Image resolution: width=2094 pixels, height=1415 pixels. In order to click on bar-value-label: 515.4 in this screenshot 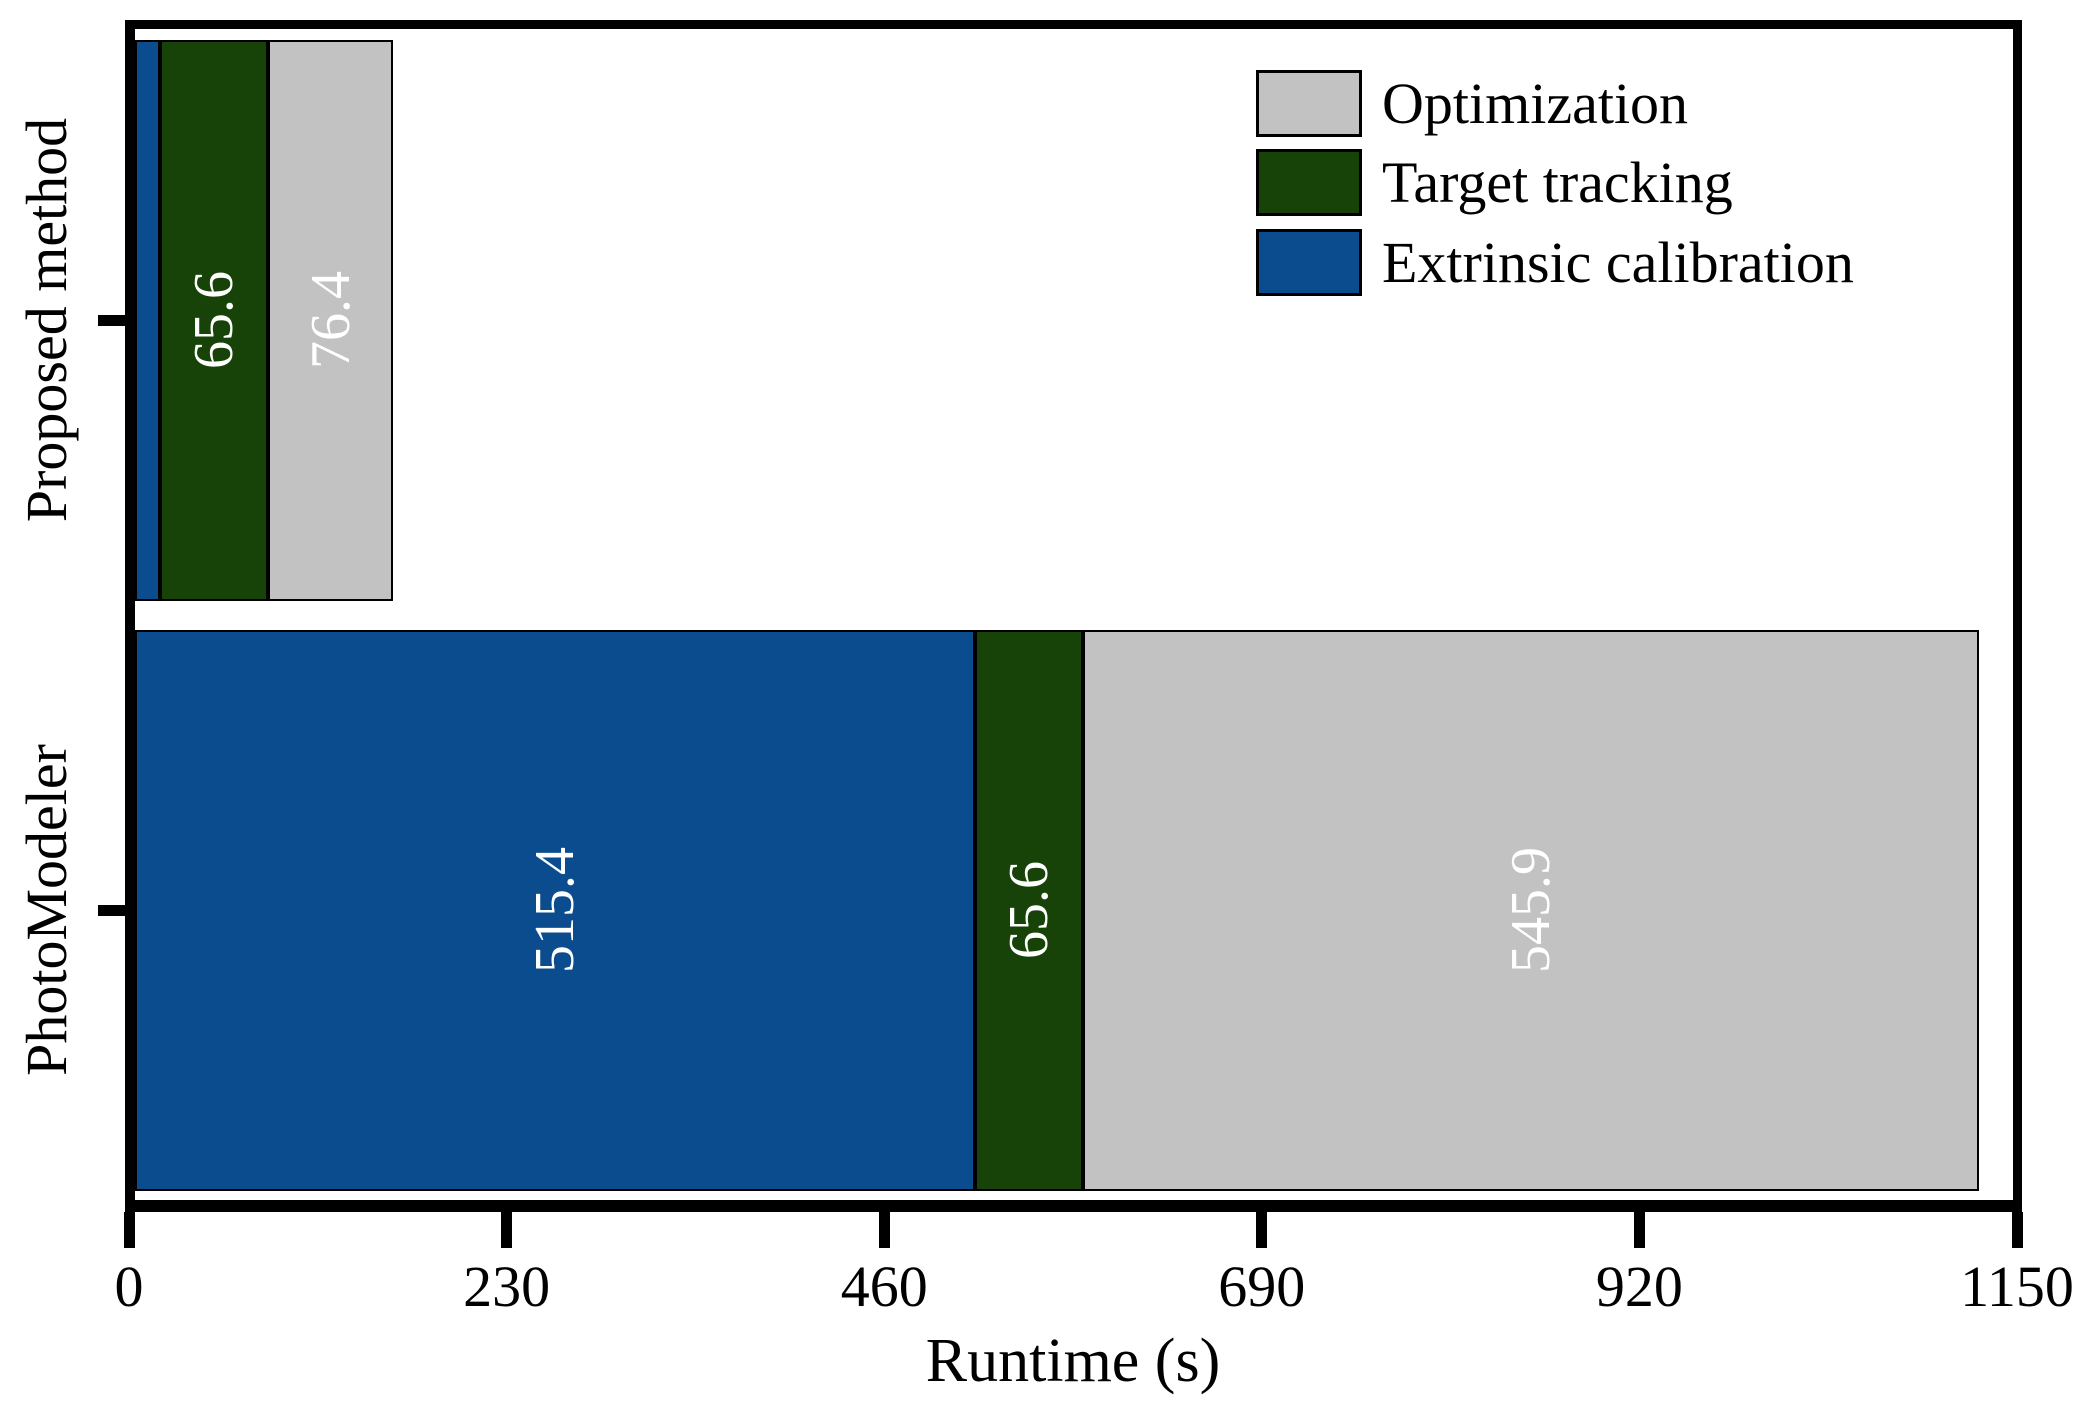, I will do `click(555, 910)`.